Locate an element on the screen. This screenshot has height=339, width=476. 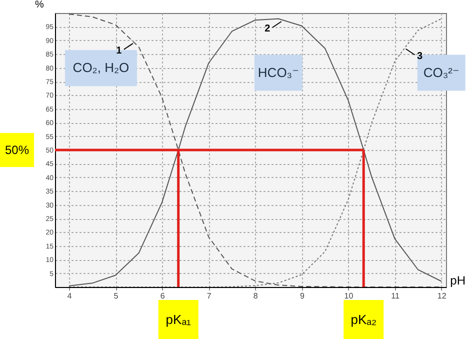
ref-line-label: pKₐ₁ is located at coordinates (179, 319).